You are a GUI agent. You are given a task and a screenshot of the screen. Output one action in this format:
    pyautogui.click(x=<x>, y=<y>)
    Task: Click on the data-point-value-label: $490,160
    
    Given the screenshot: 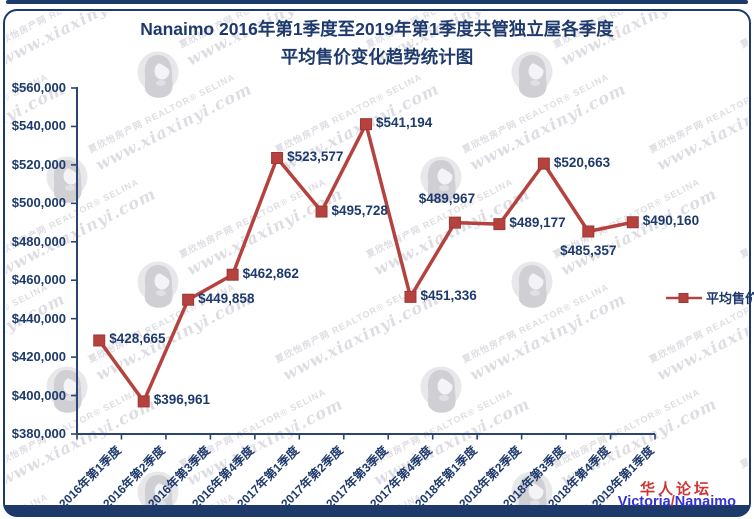 What is the action you would take?
    pyautogui.click(x=671, y=221)
    